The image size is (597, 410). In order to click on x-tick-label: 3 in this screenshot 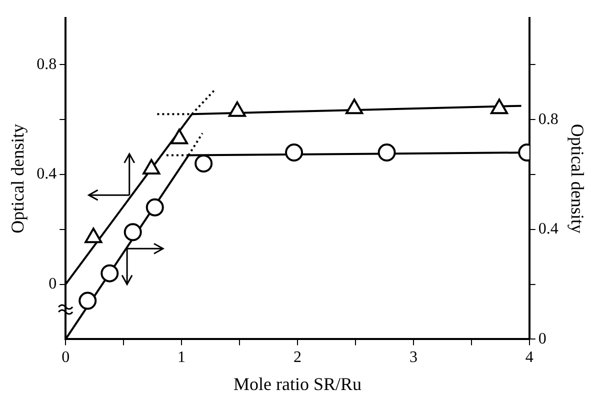, I will do `click(413, 357)`.